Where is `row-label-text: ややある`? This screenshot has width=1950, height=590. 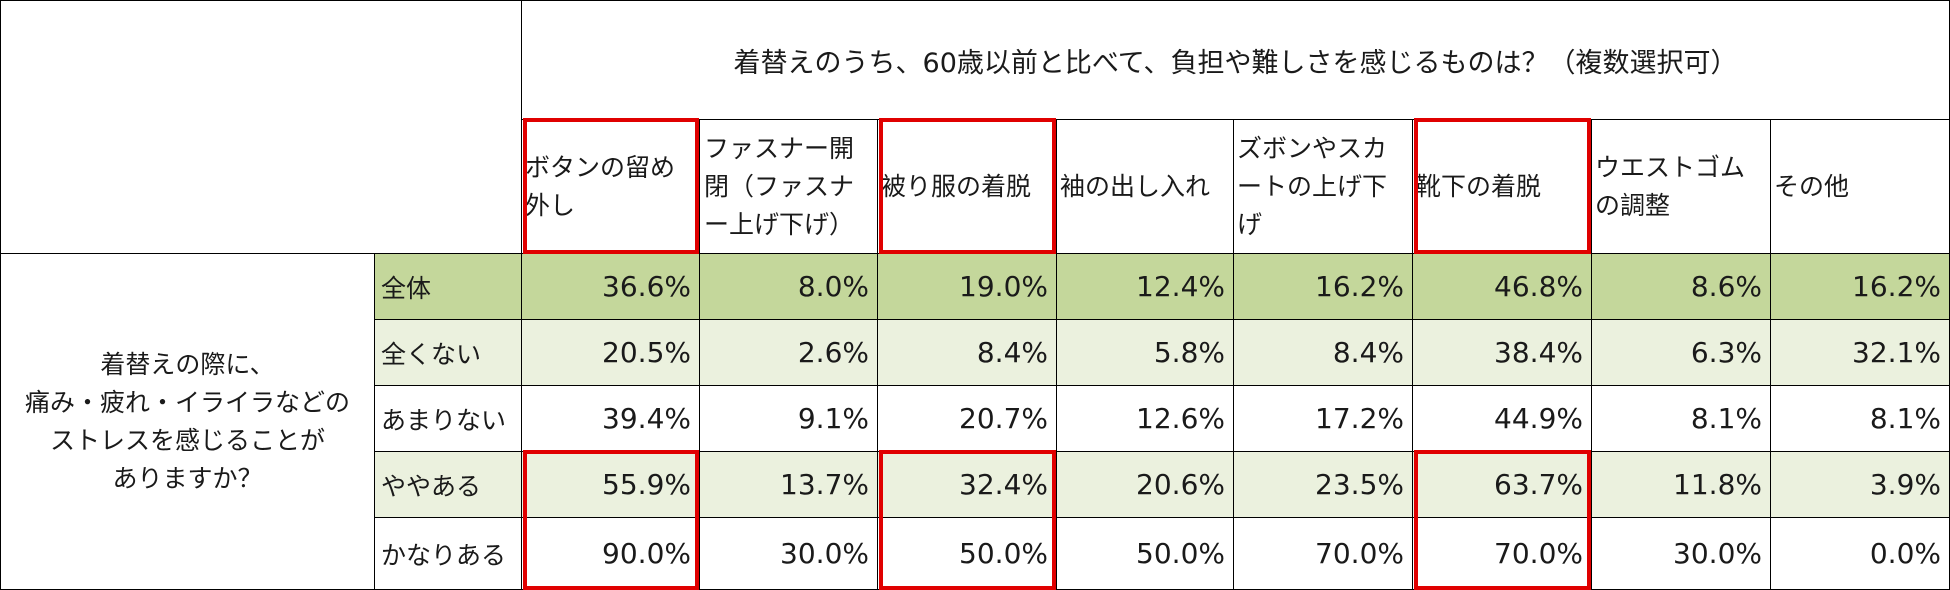
row-label-text: ややある is located at coordinates (431, 486).